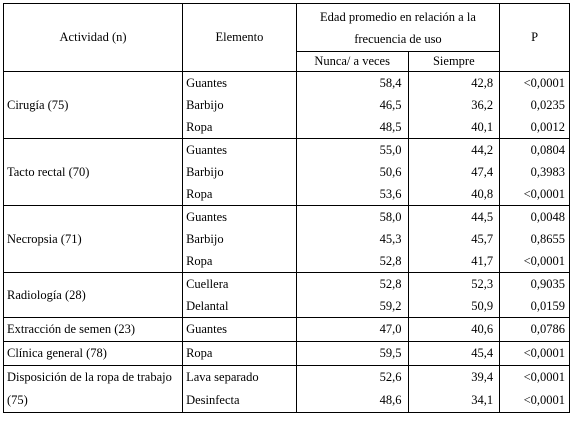 Image resolution: width=570 pixels, height=427 pixels. I want to click on cell-siempre: 44,5, so click(454, 216).